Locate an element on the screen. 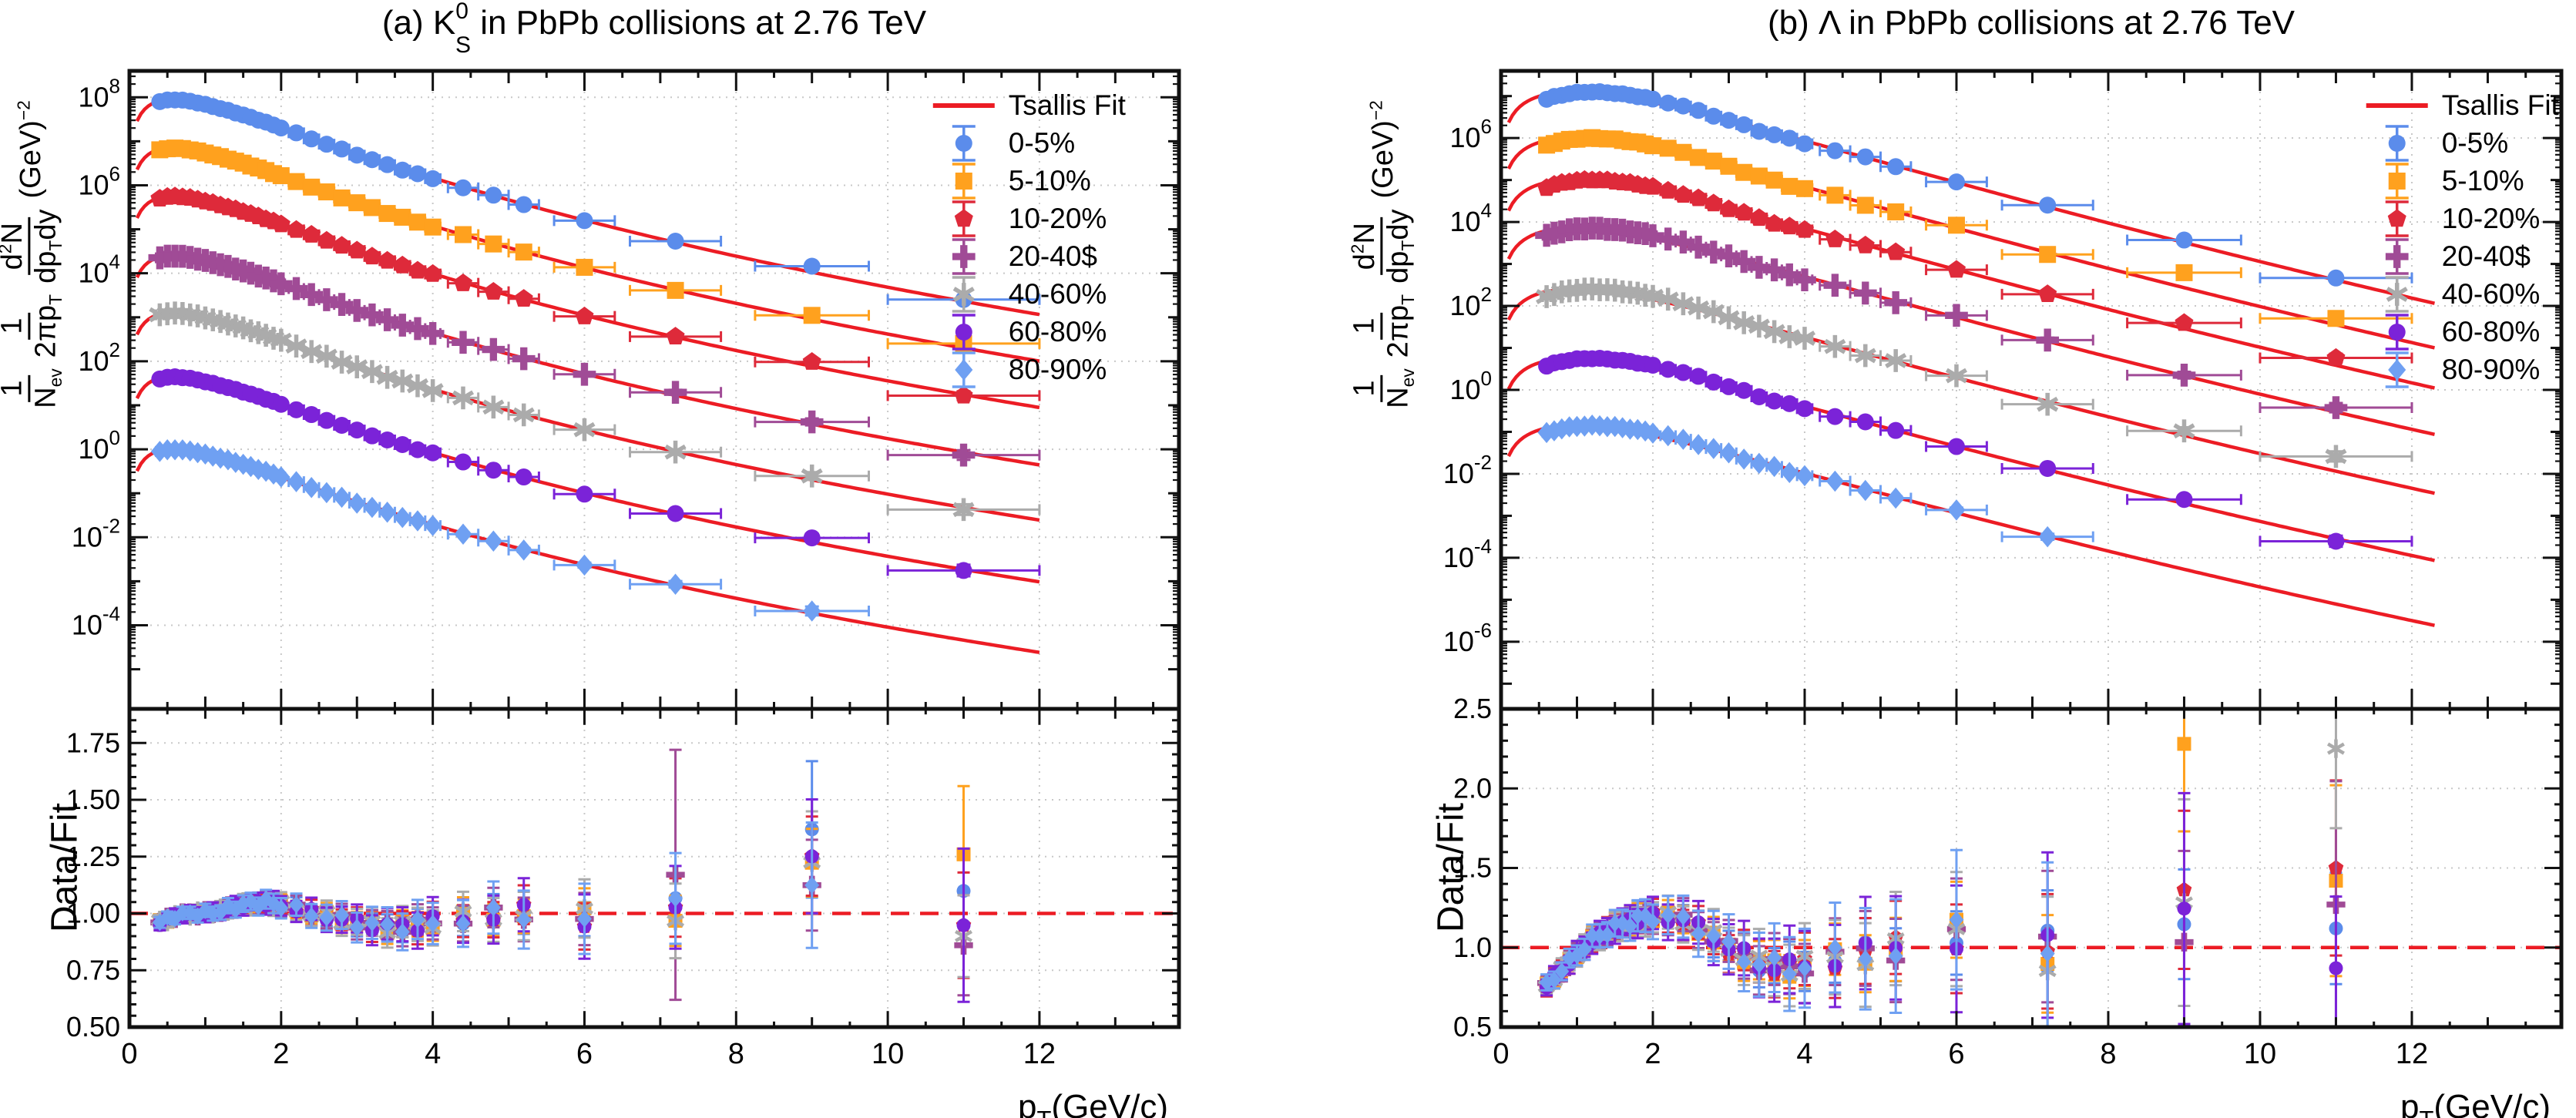 This screenshot has height=1118, width=2576. series-5-10% is located at coordinates (1975, 228).